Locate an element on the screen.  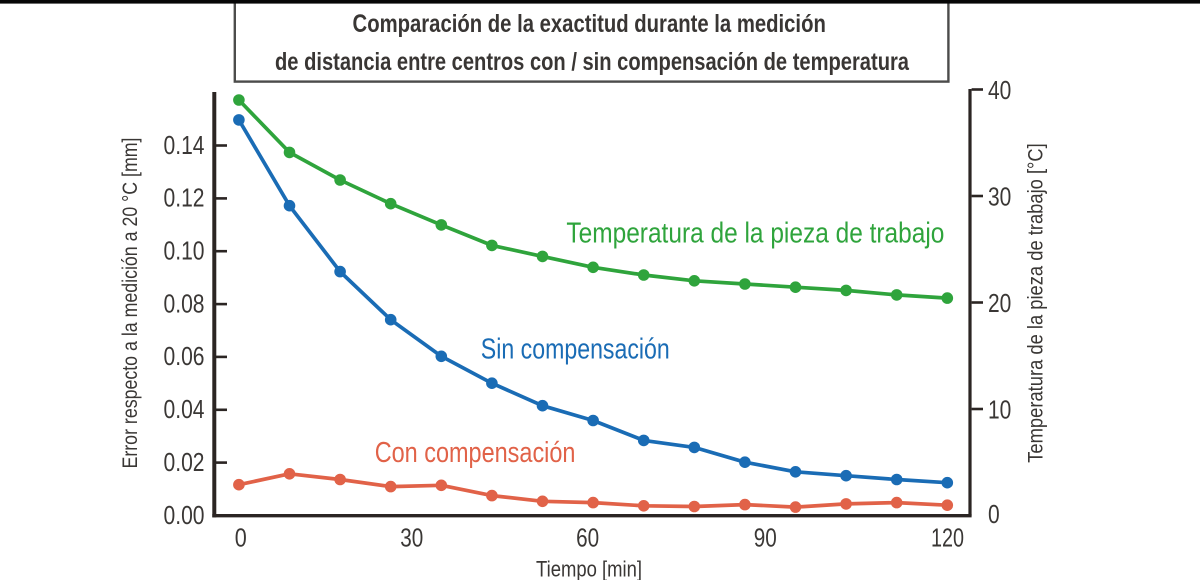
svg-text: 0.10 is located at coordinates (184, 251).